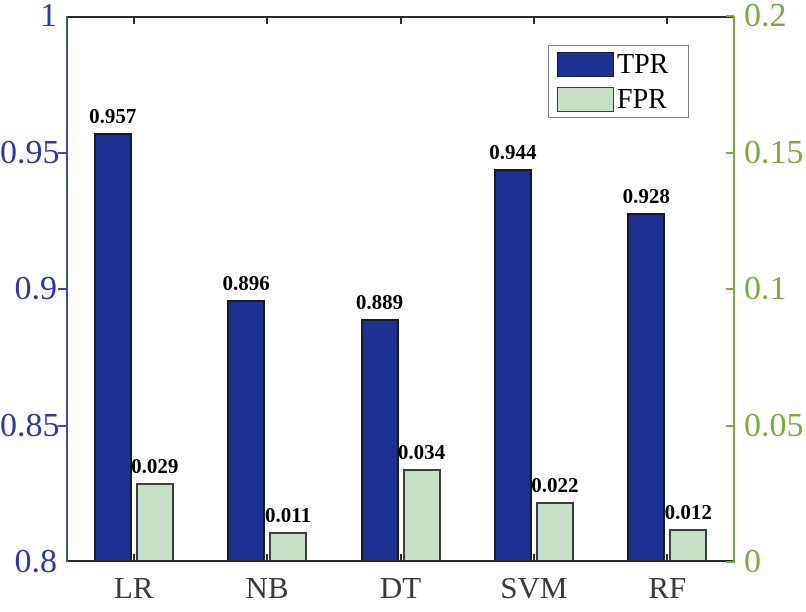 The width and height of the screenshot is (806, 612). What do you see at coordinates (585, 64) in the screenshot?
I see `tpr-legend-swatch` at bounding box center [585, 64].